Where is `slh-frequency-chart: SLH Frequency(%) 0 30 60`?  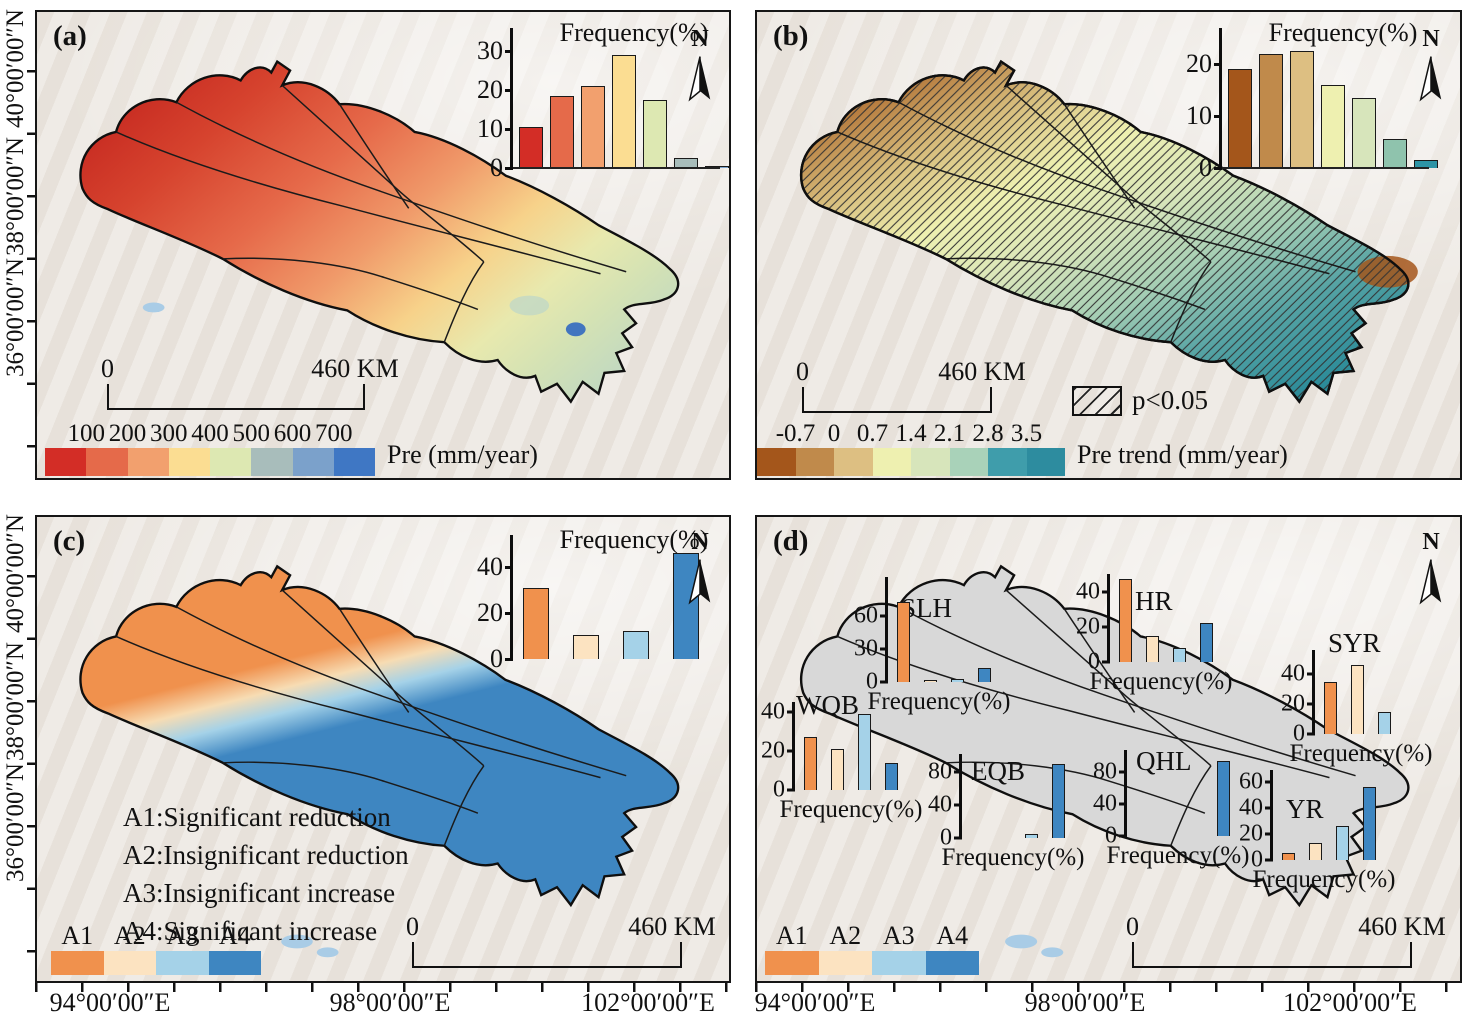 slh-frequency-chart: SLH Frequency(%) 0 30 60 is located at coordinates (926, 646).